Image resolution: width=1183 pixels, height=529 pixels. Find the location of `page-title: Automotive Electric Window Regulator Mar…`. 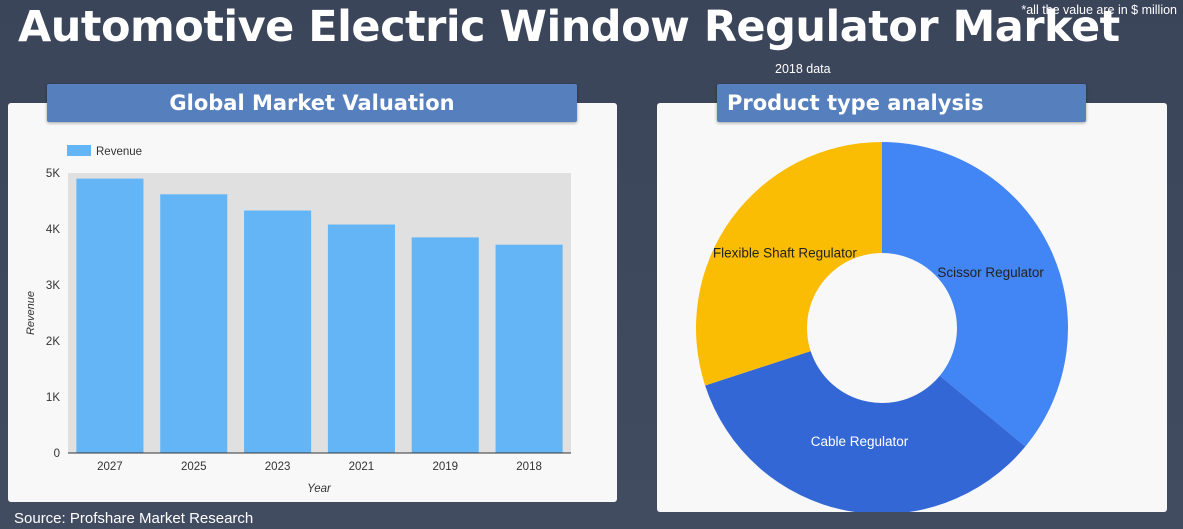

page-title: Automotive Electric Window Regulator Mar… is located at coordinates (569, 27).